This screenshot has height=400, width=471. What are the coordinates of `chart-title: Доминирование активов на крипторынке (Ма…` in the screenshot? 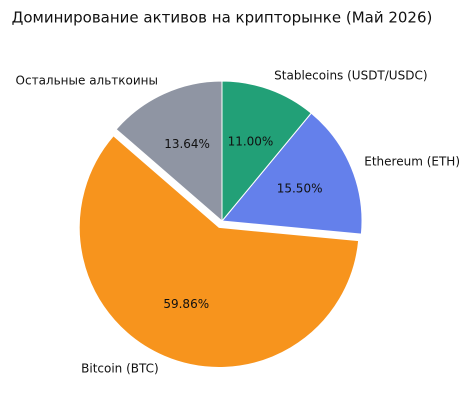 It's located at (222, 18).